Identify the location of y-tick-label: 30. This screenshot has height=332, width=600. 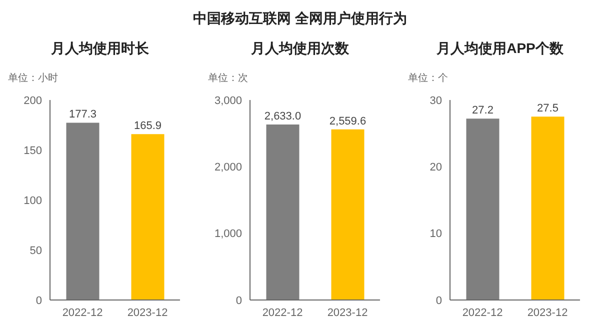
(436, 100).